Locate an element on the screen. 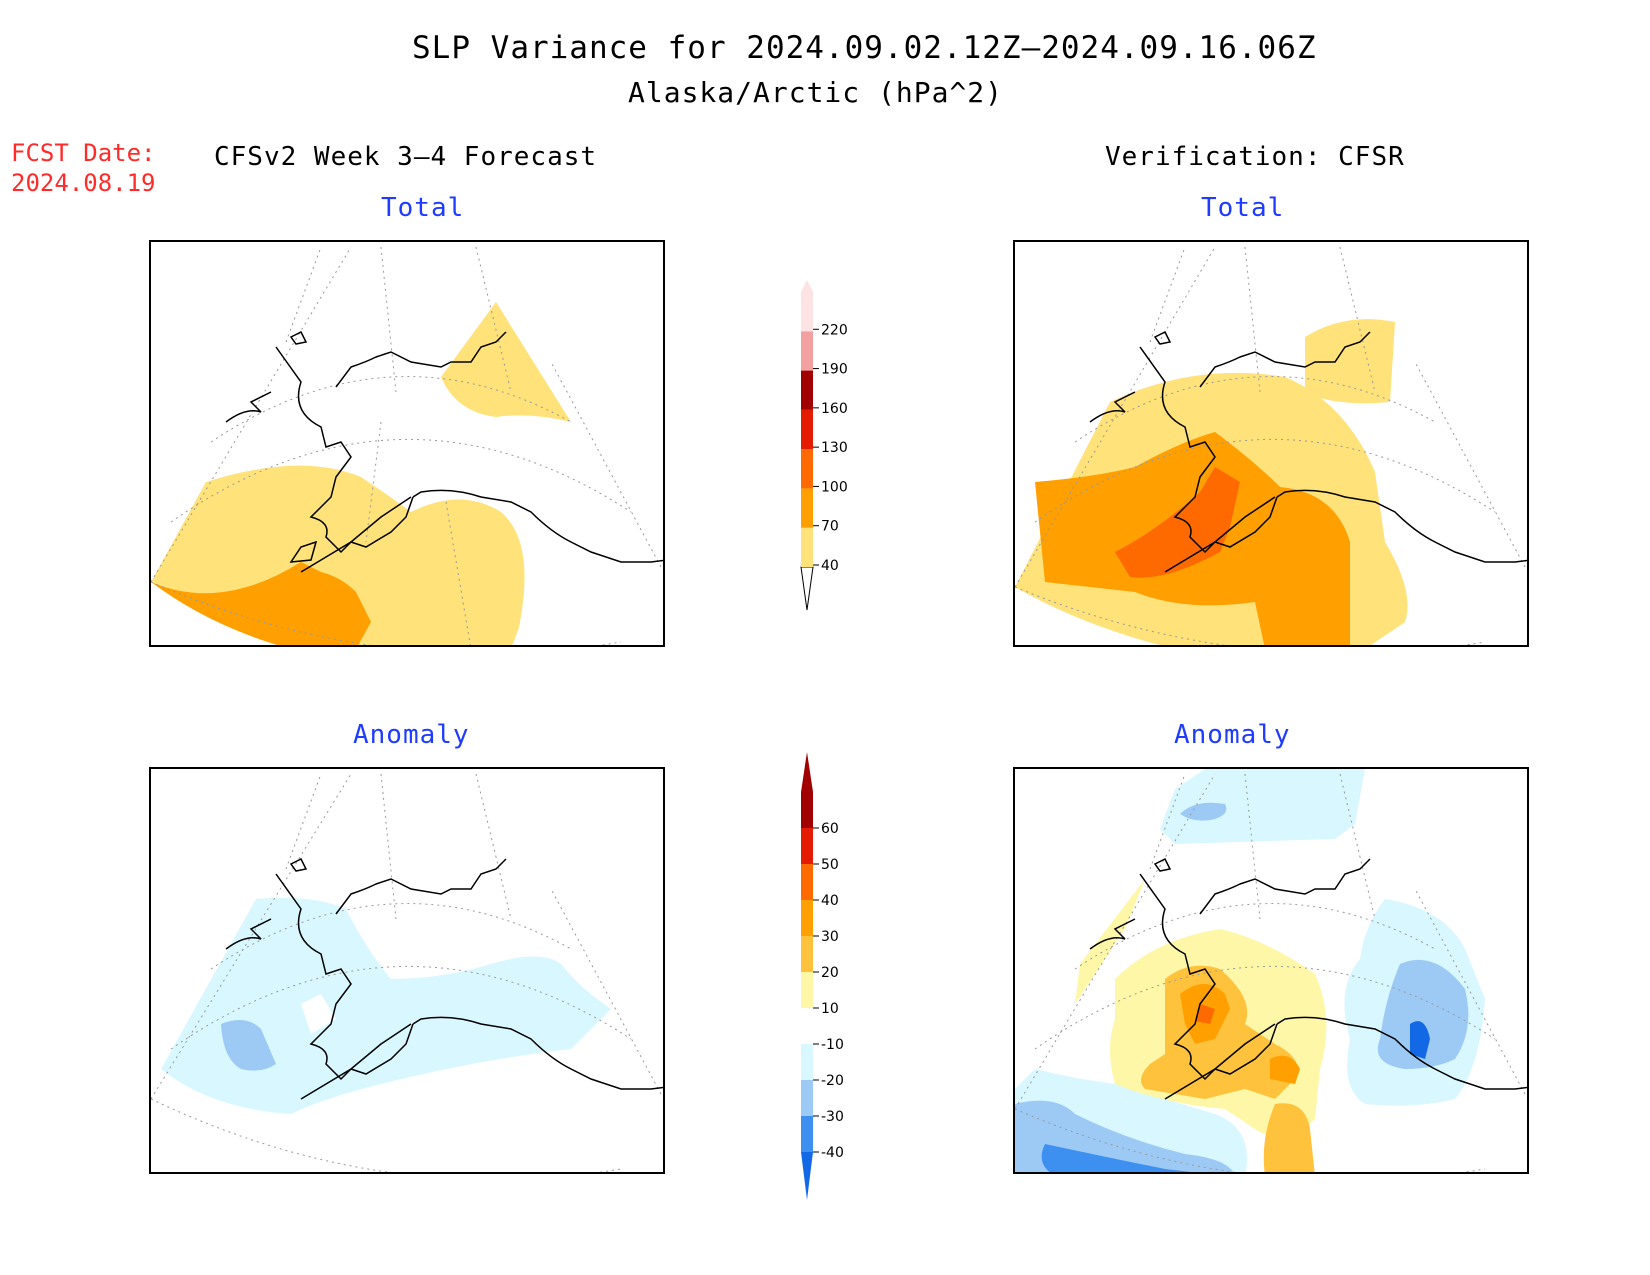  verification-anomaly-map is located at coordinates (1271, 970).